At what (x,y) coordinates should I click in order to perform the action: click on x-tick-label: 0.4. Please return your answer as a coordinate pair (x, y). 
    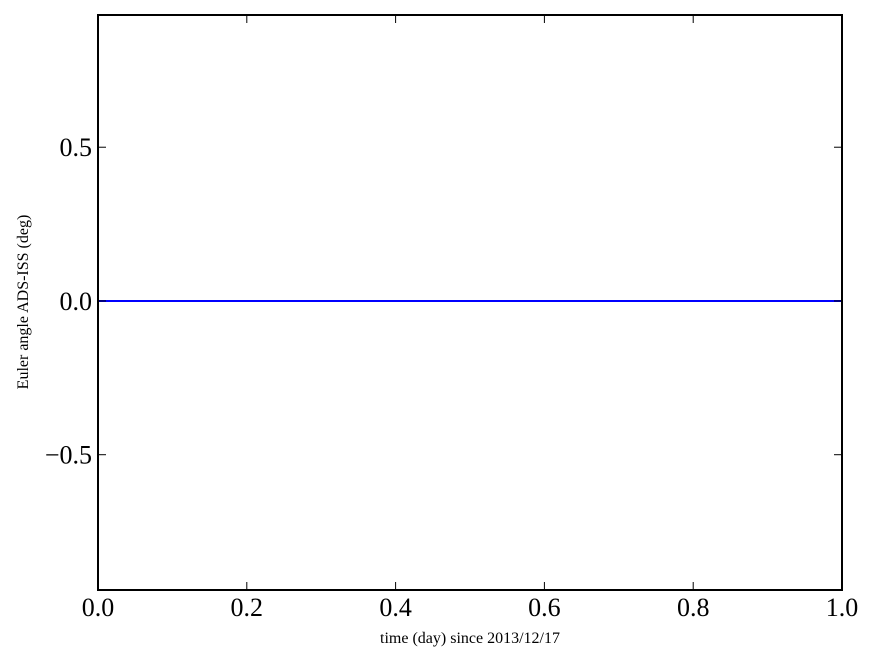
    Looking at the image, I should click on (395, 607).